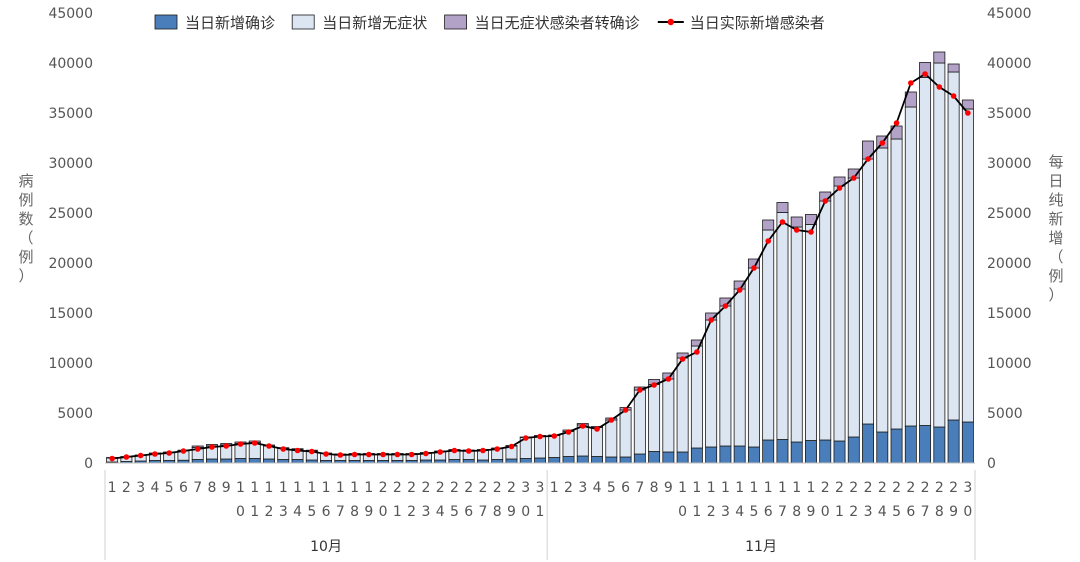  I want to click on x-tick-label-38: 8, so click(654, 488).